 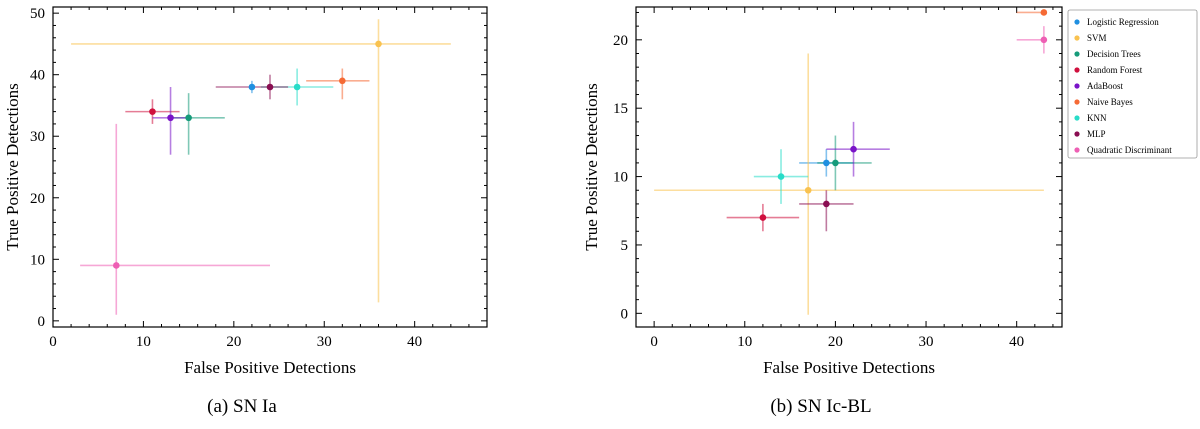 What do you see at coordinates (1077, 86) in the screenshot?
I see `legend-marker-adaboost` at bounding box center [1077, 86].